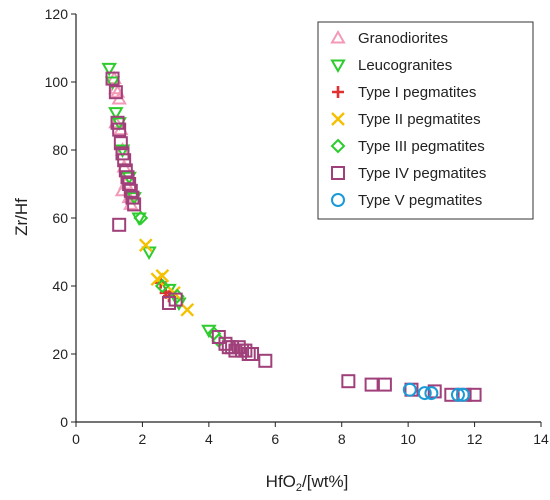 The height and width of the screenshot is (500, 550). What do you see at coordinates (338, 173) in the screenshot?
I see `legend-marker-type-iv-pegmatites` at bounding box center [338, 173].